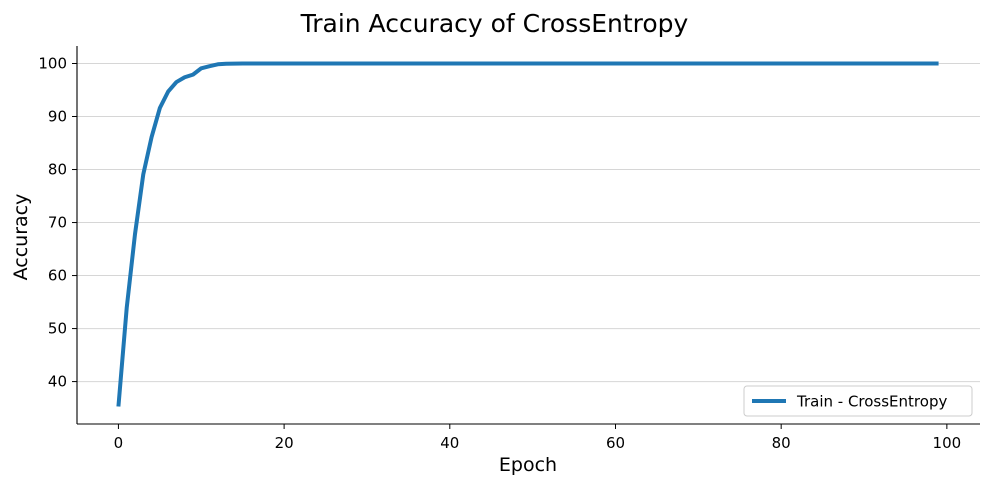 This screenshot has width=989, height=484. What do you see at coordinates (871, 402) in the screenshot?
I see `legend-label-train-crossentropy: Train - CrossEntropy` at bounding box center [871, 402].